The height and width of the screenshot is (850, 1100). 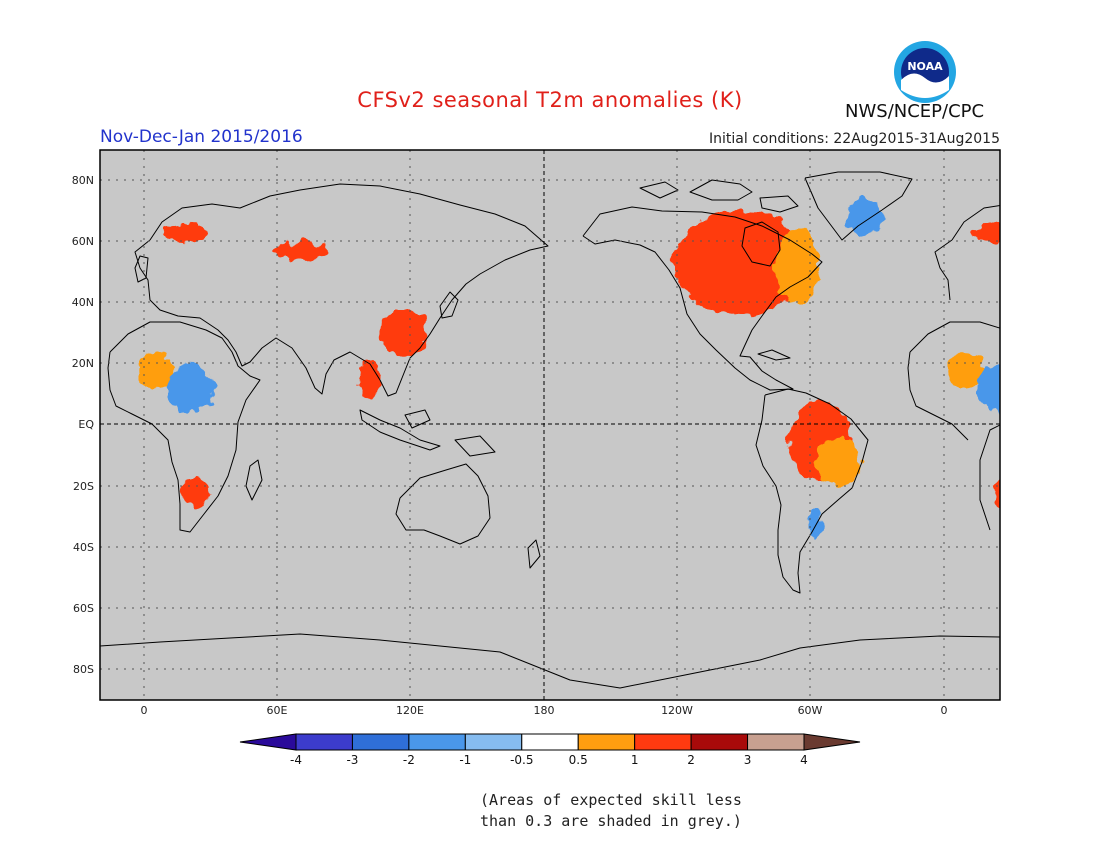 I want to click on coast-canadian-arctic, so click(x=719, y=196).